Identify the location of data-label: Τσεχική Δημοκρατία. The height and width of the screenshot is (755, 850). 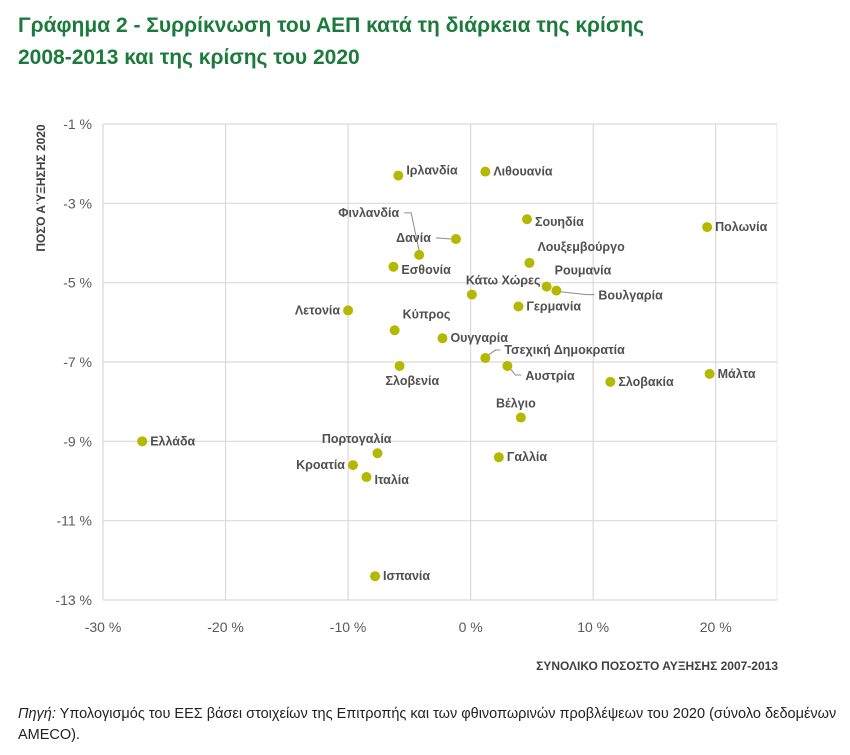
(564, 350).